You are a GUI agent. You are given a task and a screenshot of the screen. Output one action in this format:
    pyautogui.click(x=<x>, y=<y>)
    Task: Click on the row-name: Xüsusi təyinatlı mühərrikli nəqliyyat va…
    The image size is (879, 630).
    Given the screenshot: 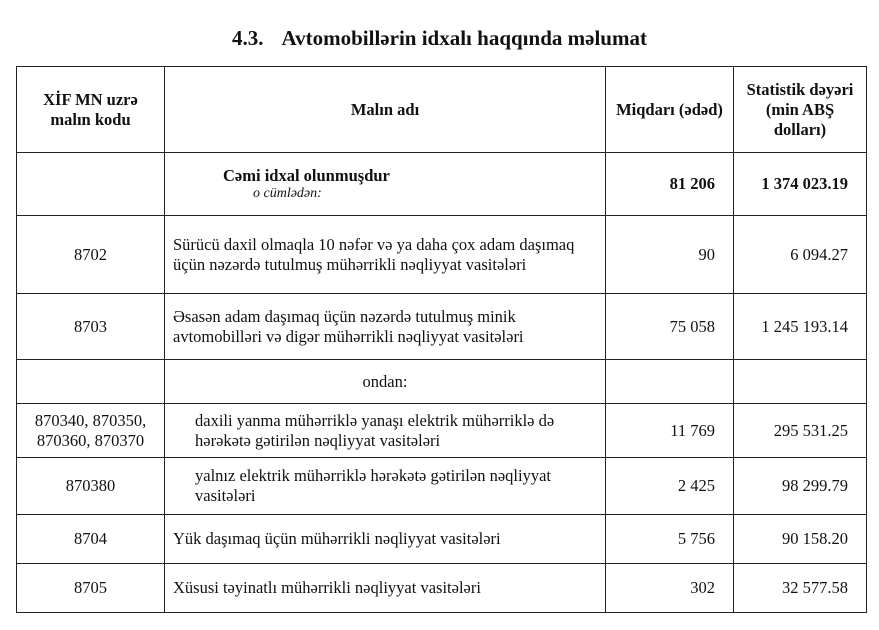 What is the action you would take?
    pyautogui.click(x=385, y=588)
    